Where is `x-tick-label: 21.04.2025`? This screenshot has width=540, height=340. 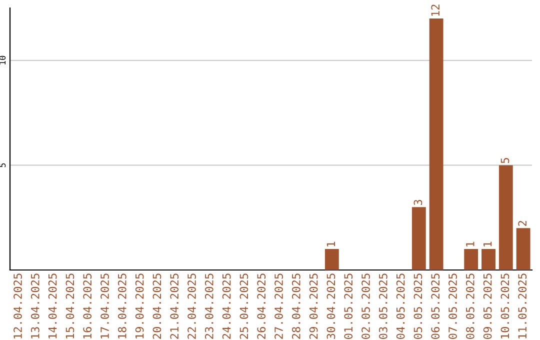 x-tick-label: 21.04.2025 is located at coordinates (174, 306).